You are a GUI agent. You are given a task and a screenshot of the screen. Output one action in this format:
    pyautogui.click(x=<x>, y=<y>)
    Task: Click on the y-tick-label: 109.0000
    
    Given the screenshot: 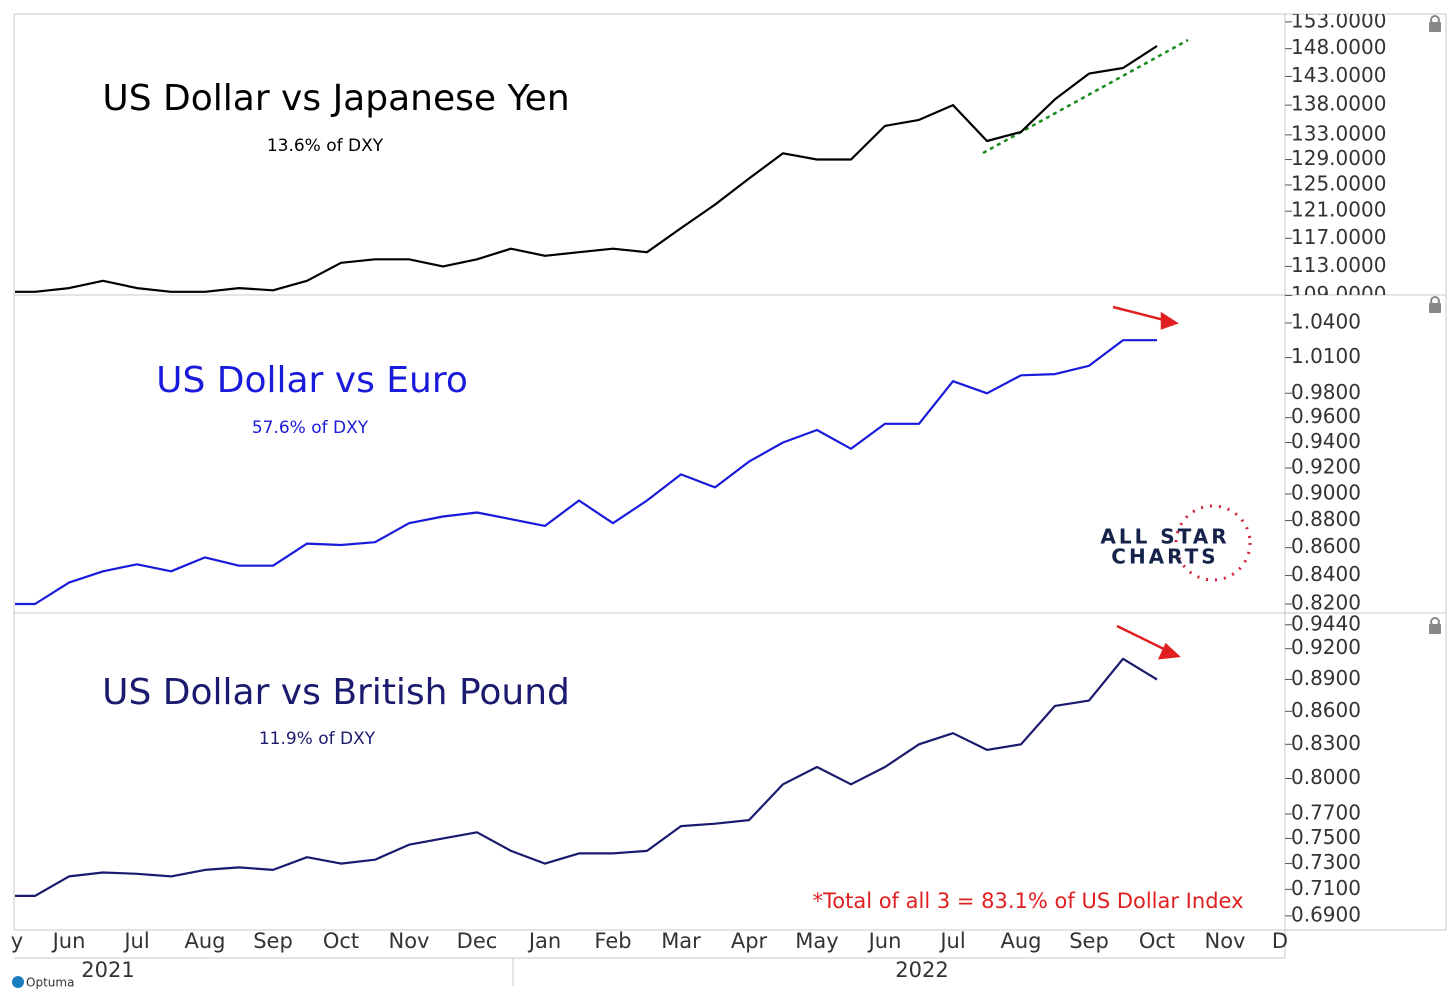 What is the action you would take?
    pyautogui.click(x=1338, y=294)
    